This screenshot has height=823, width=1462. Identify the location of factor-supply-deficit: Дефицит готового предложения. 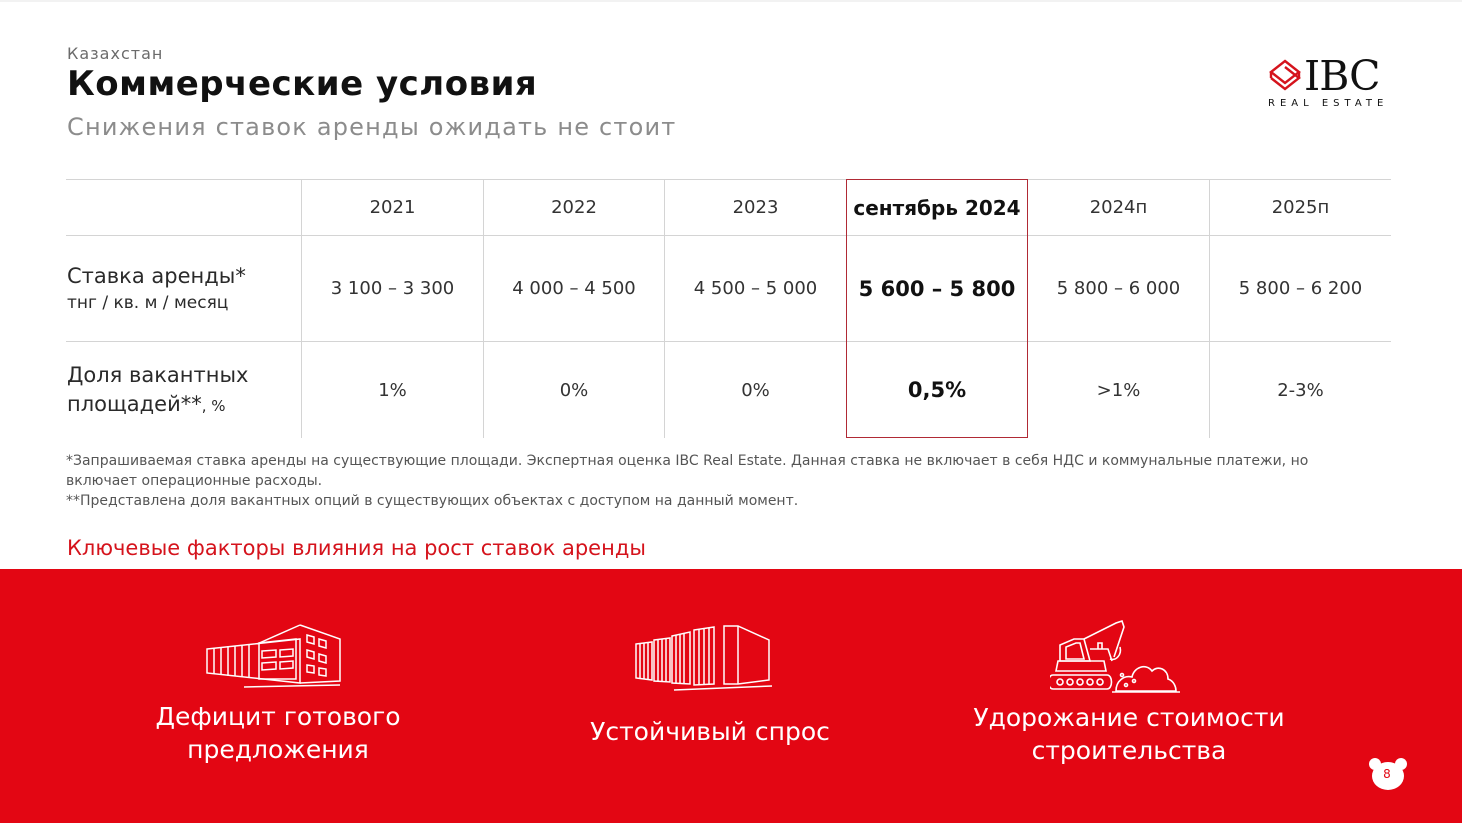
(278, 733).